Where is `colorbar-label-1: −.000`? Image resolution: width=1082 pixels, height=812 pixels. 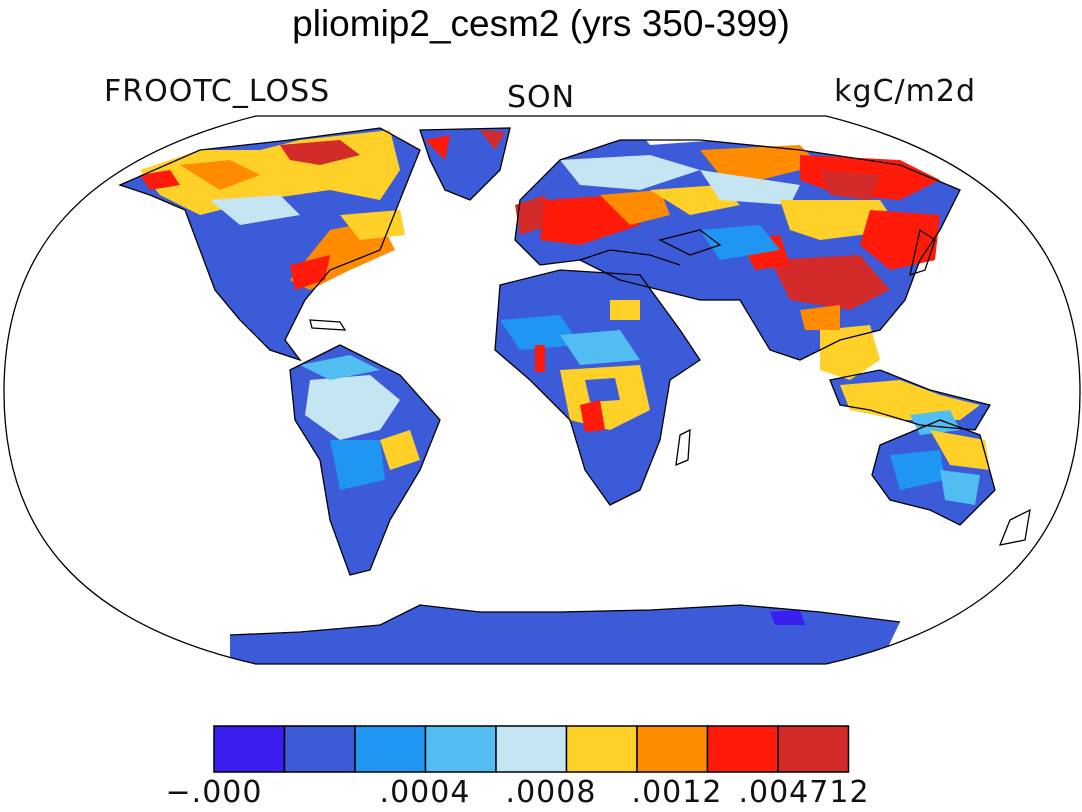
colorbar-label-1: −.000 is located at coordinates (214, 792).